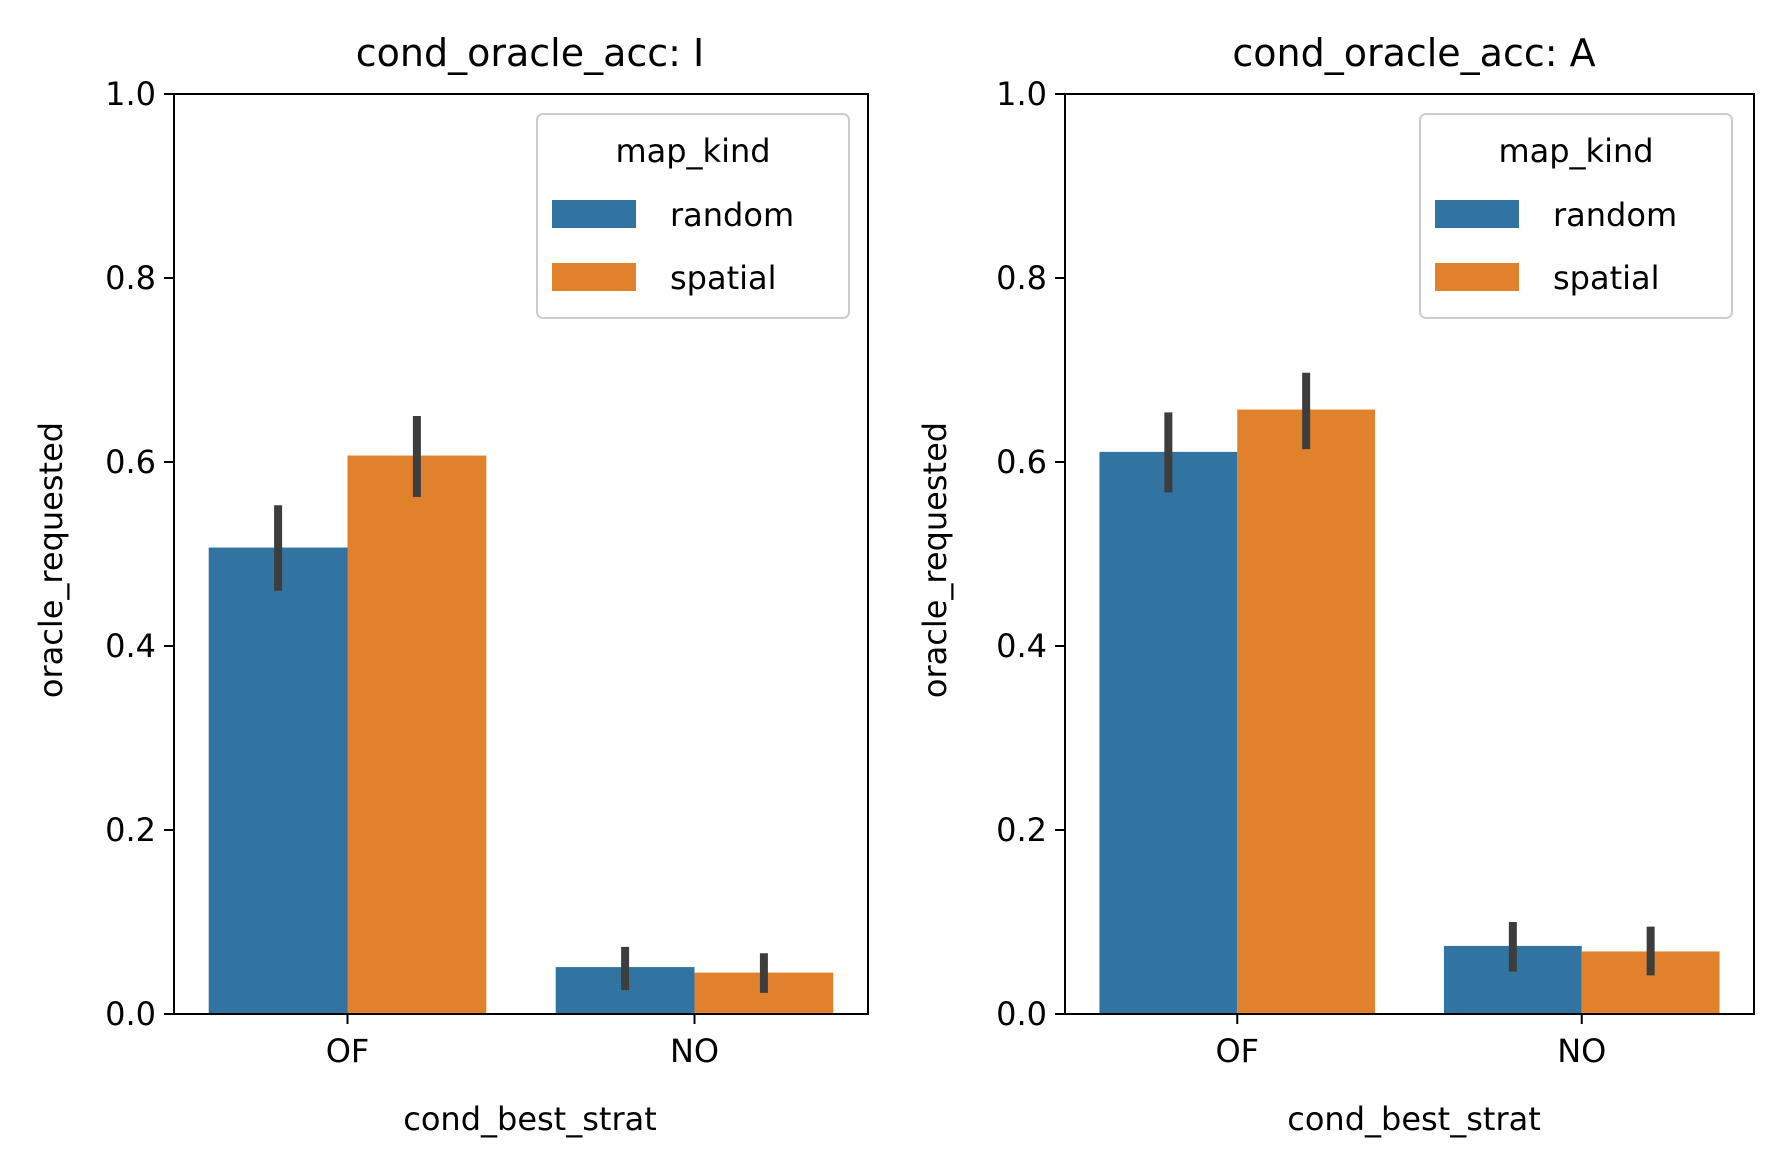  I want to click on chart-title: cond_oracle_acc: I, so click(530, 53).